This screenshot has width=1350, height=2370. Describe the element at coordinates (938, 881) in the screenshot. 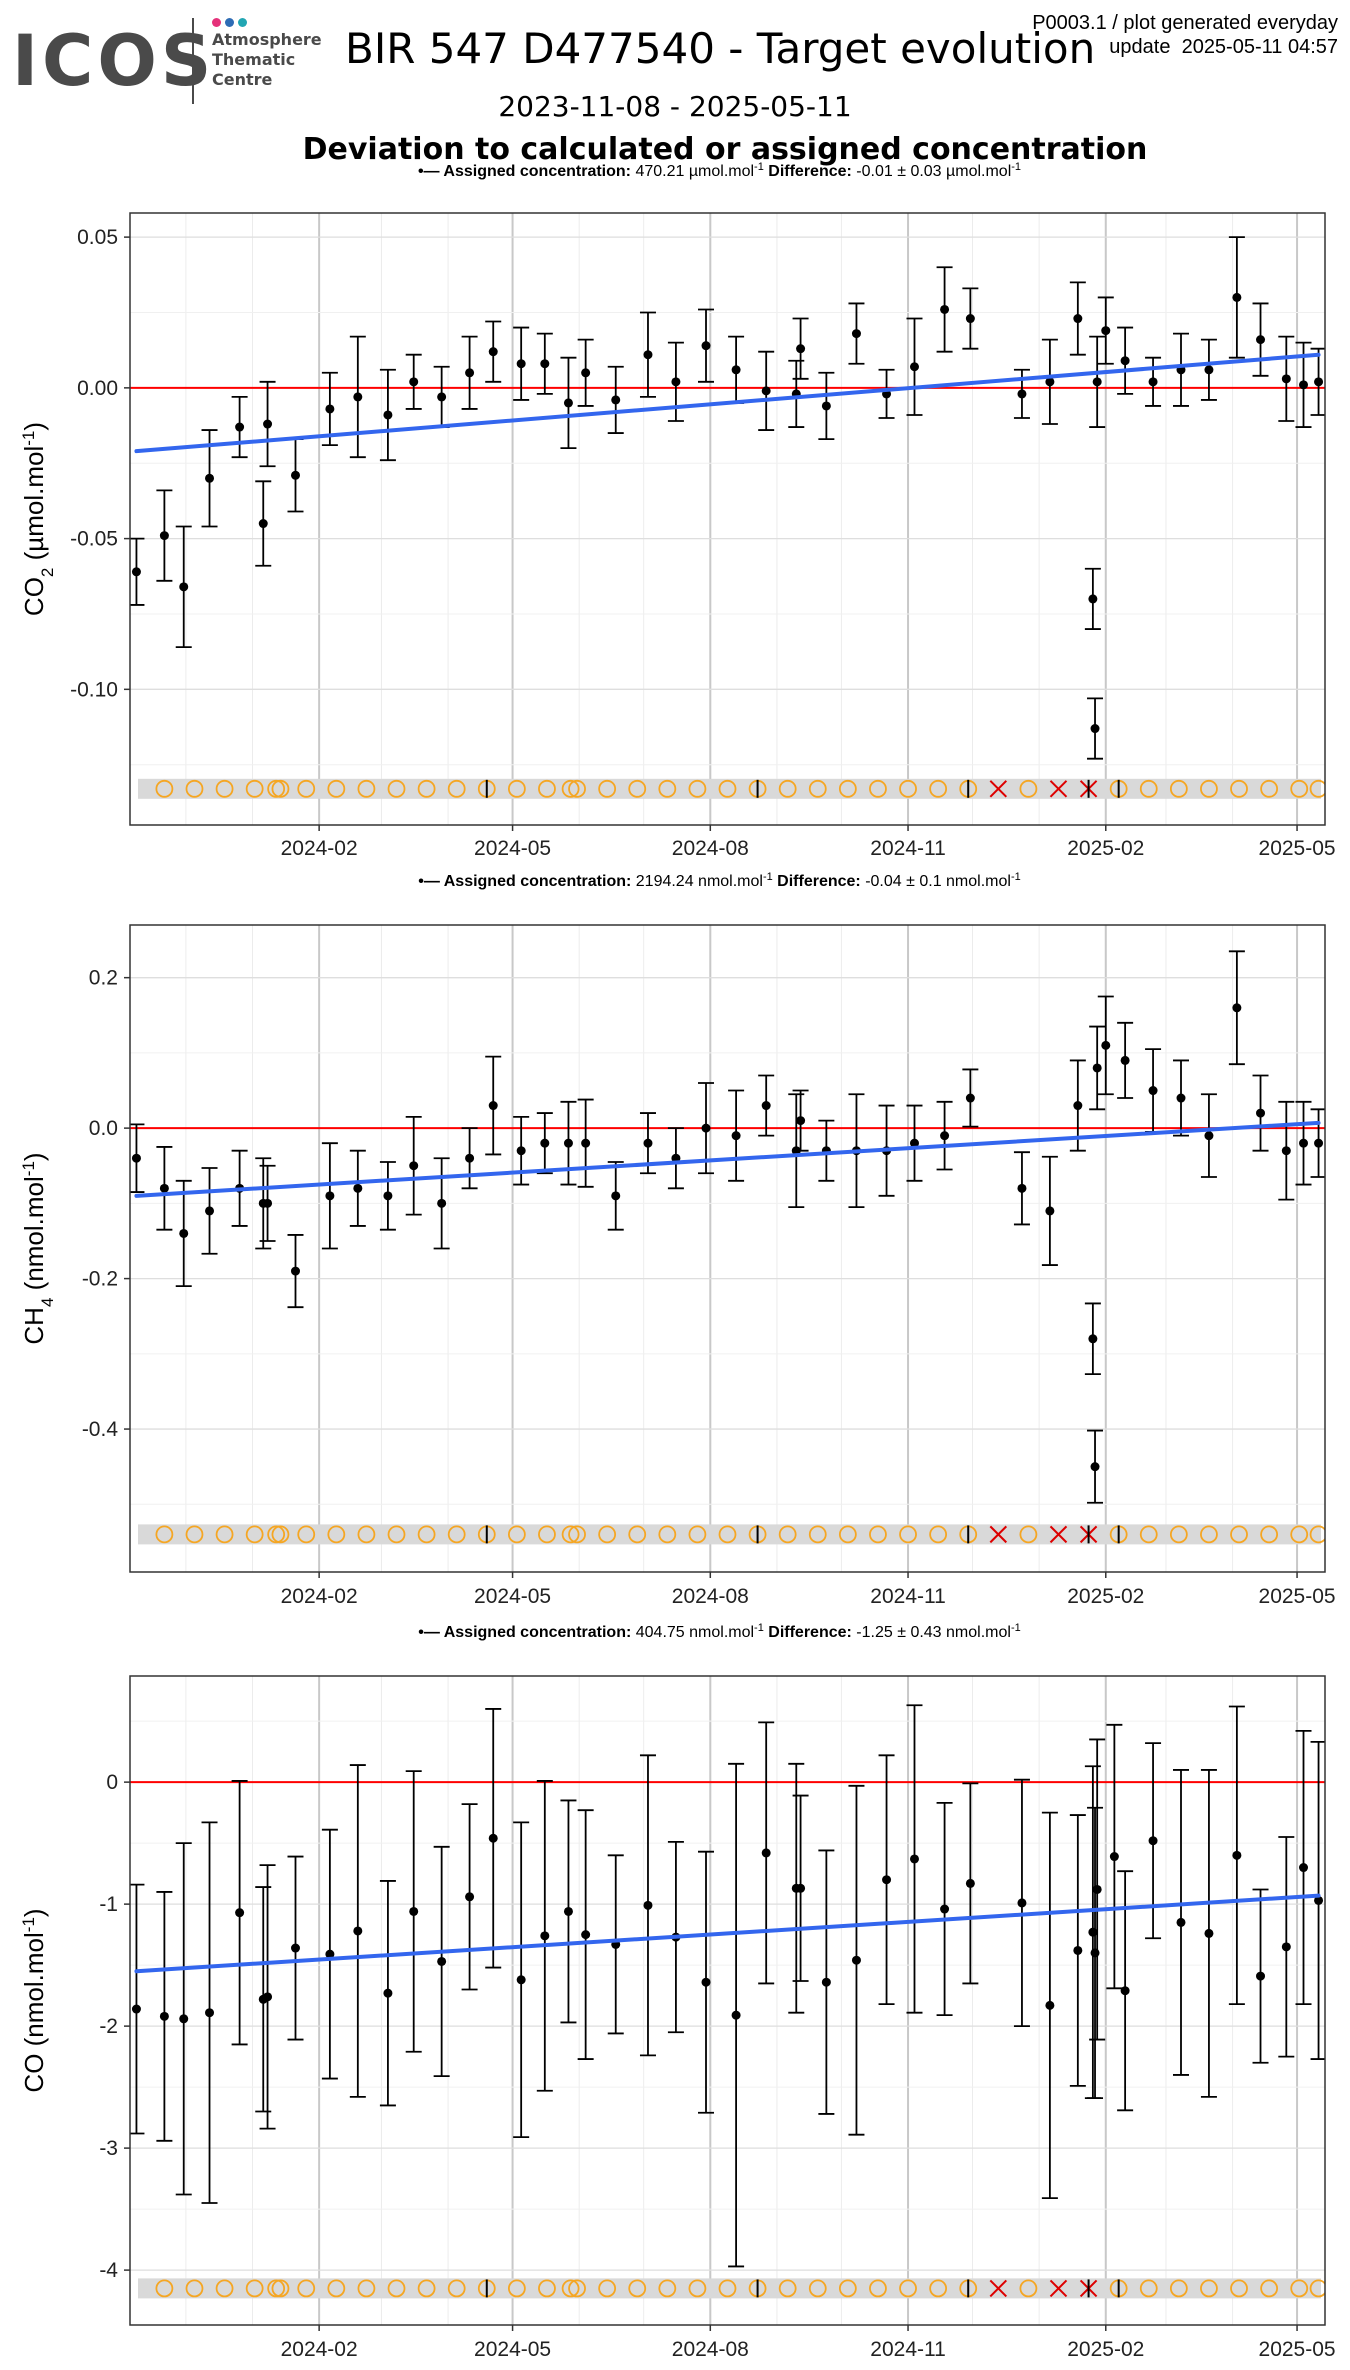

I see `legend-difference-value: -0.04 ± 0.1 nmol.mol` at that location.